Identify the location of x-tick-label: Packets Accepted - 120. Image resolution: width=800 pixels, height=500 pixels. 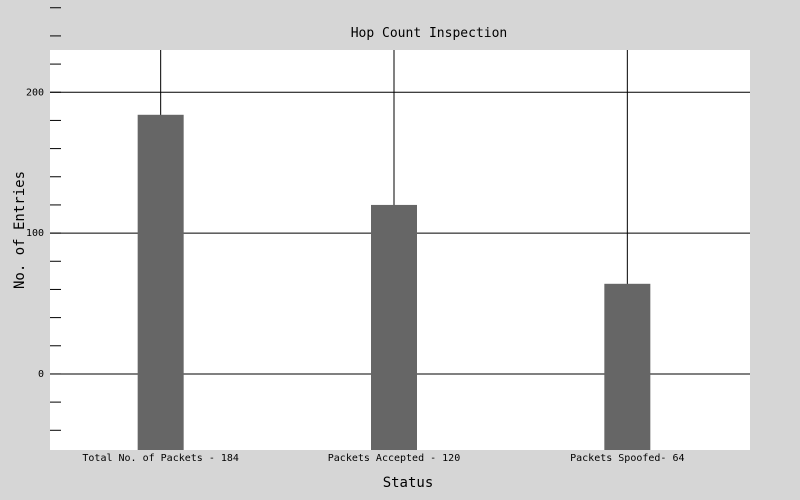
(394, 458).